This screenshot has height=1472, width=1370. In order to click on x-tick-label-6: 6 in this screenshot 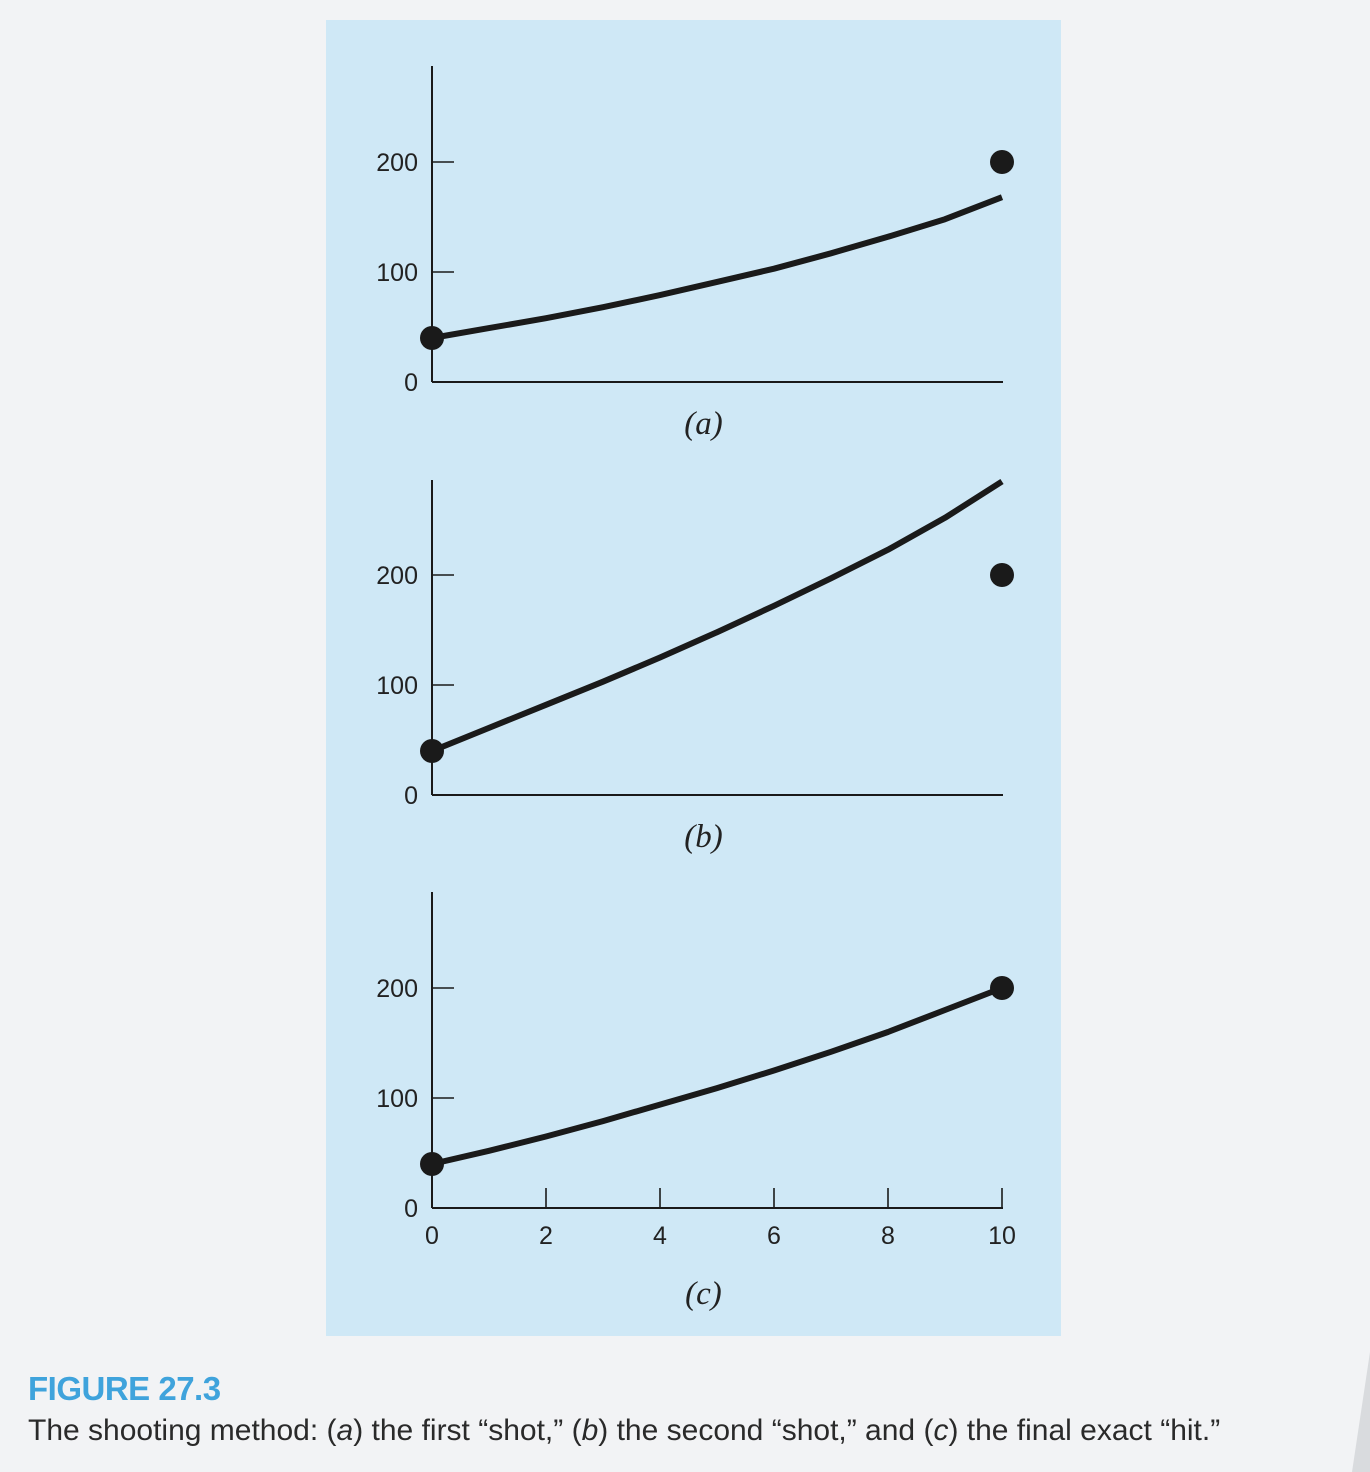, I will do `click(774, 1236)`.